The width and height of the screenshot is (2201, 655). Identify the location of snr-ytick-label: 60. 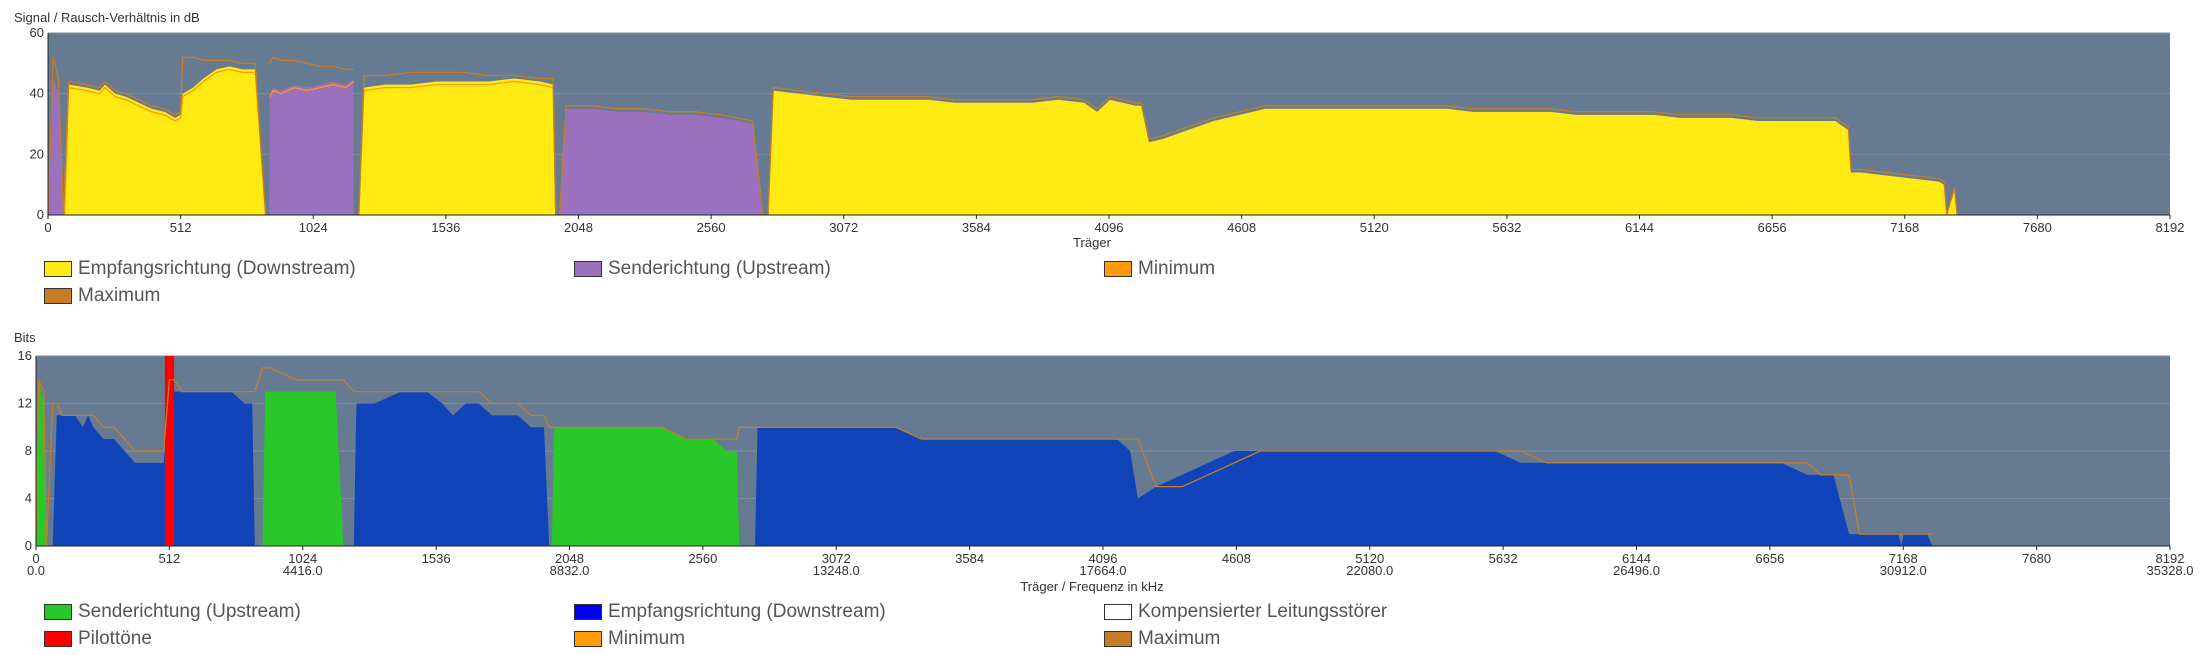
(37, 32).